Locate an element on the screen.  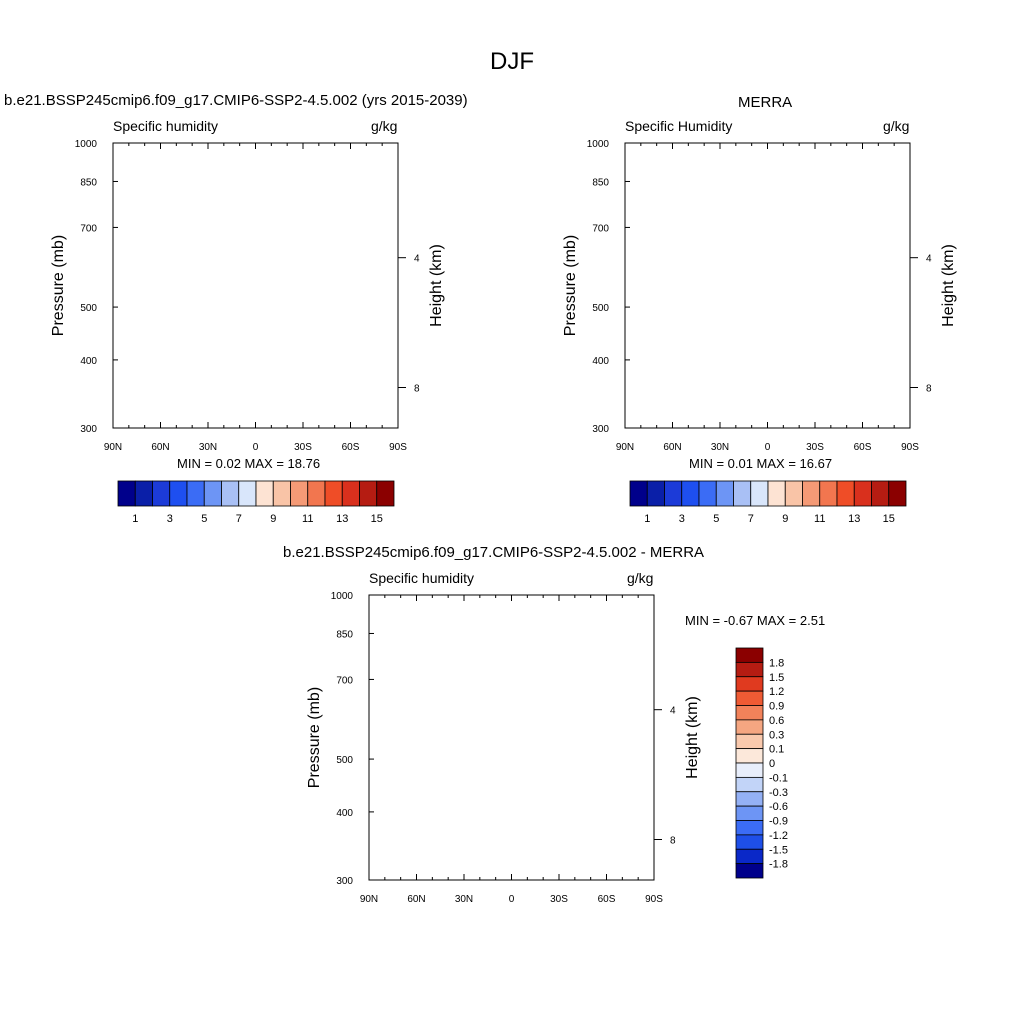
terrain-mask is located at coordinates (367, 291).